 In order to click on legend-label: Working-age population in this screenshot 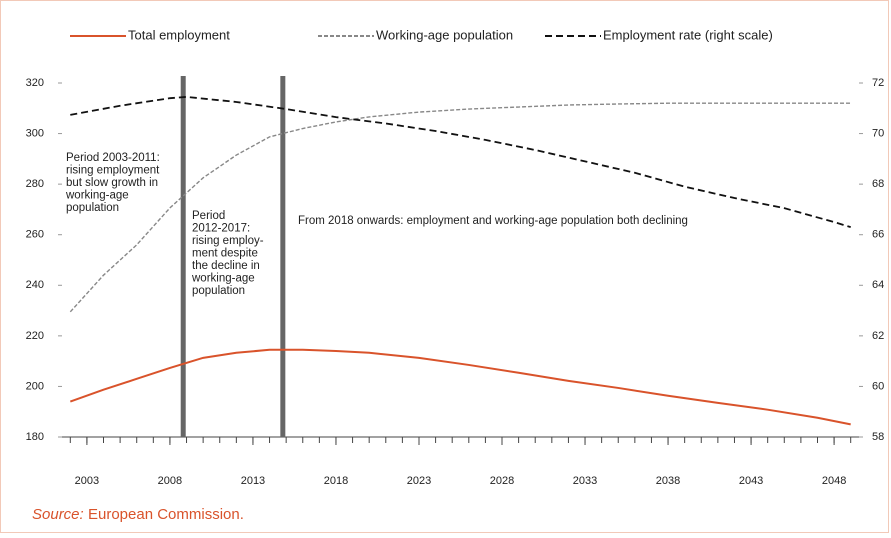, I will do `click(444, 34)`.